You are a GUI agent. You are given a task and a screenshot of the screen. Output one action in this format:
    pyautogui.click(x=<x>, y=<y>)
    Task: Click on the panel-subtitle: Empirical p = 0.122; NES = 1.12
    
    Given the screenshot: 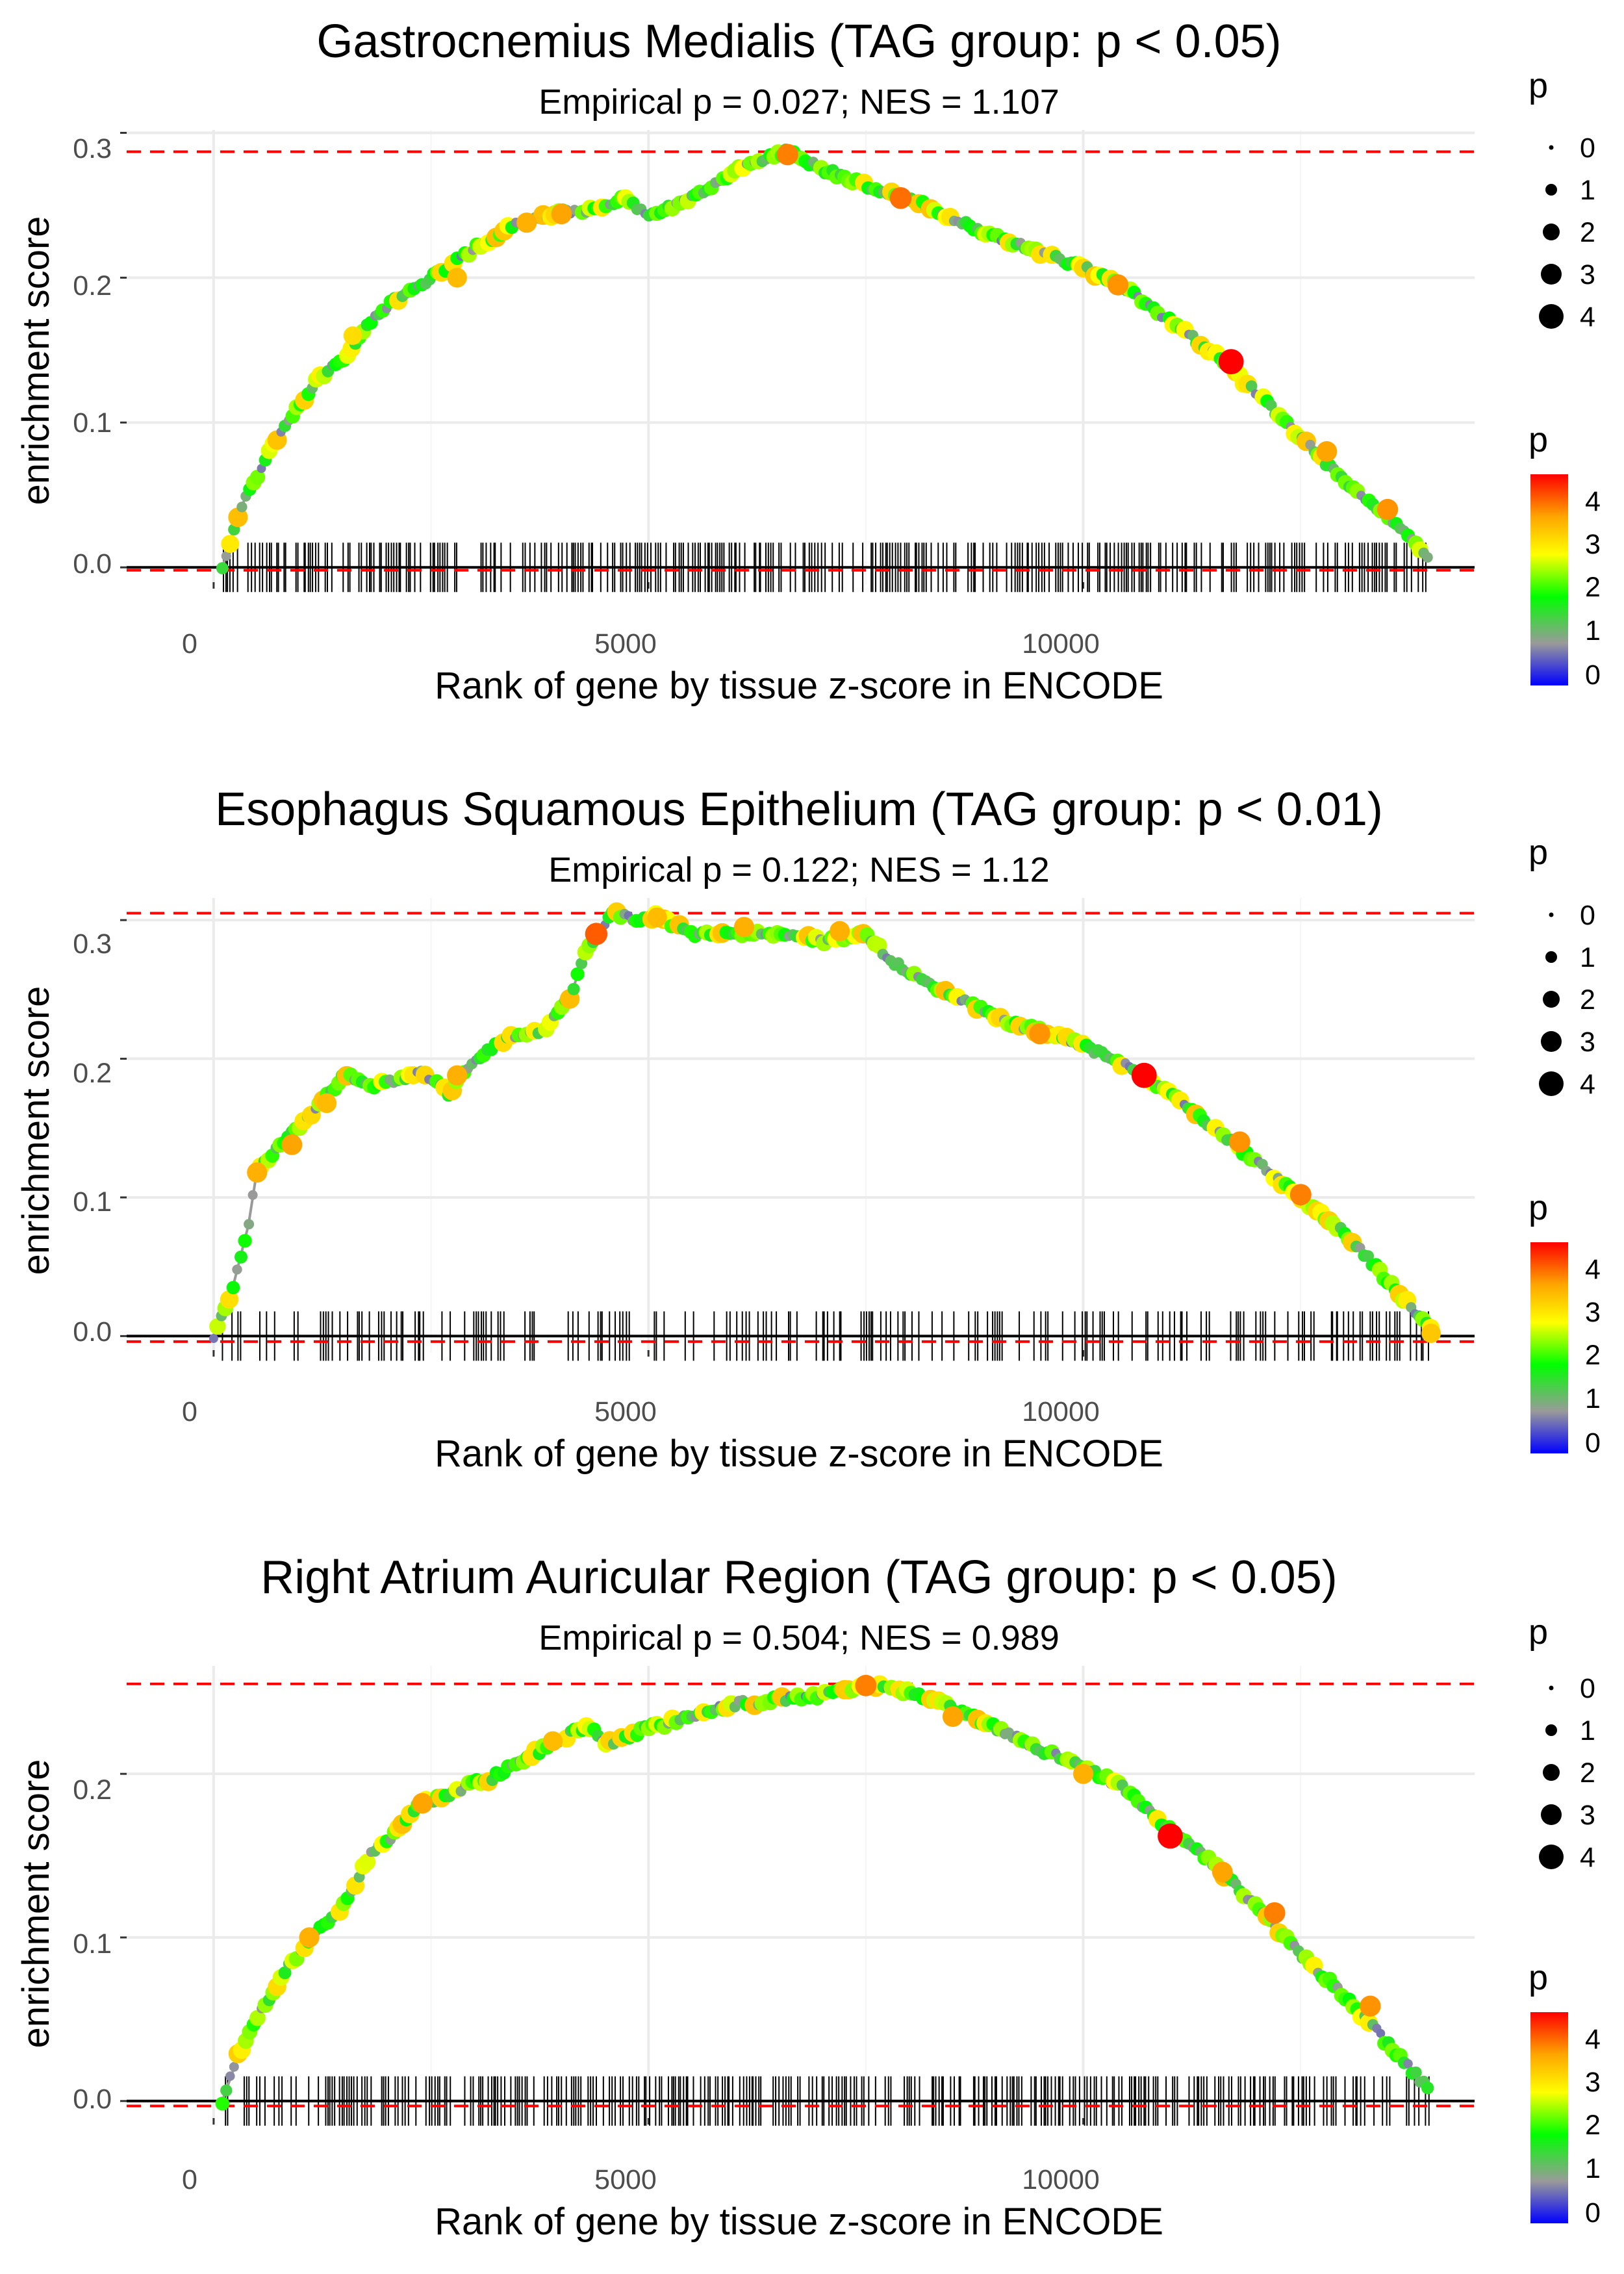 What is the action you would take?
    pyautogui.click(x=798, y=869)
    